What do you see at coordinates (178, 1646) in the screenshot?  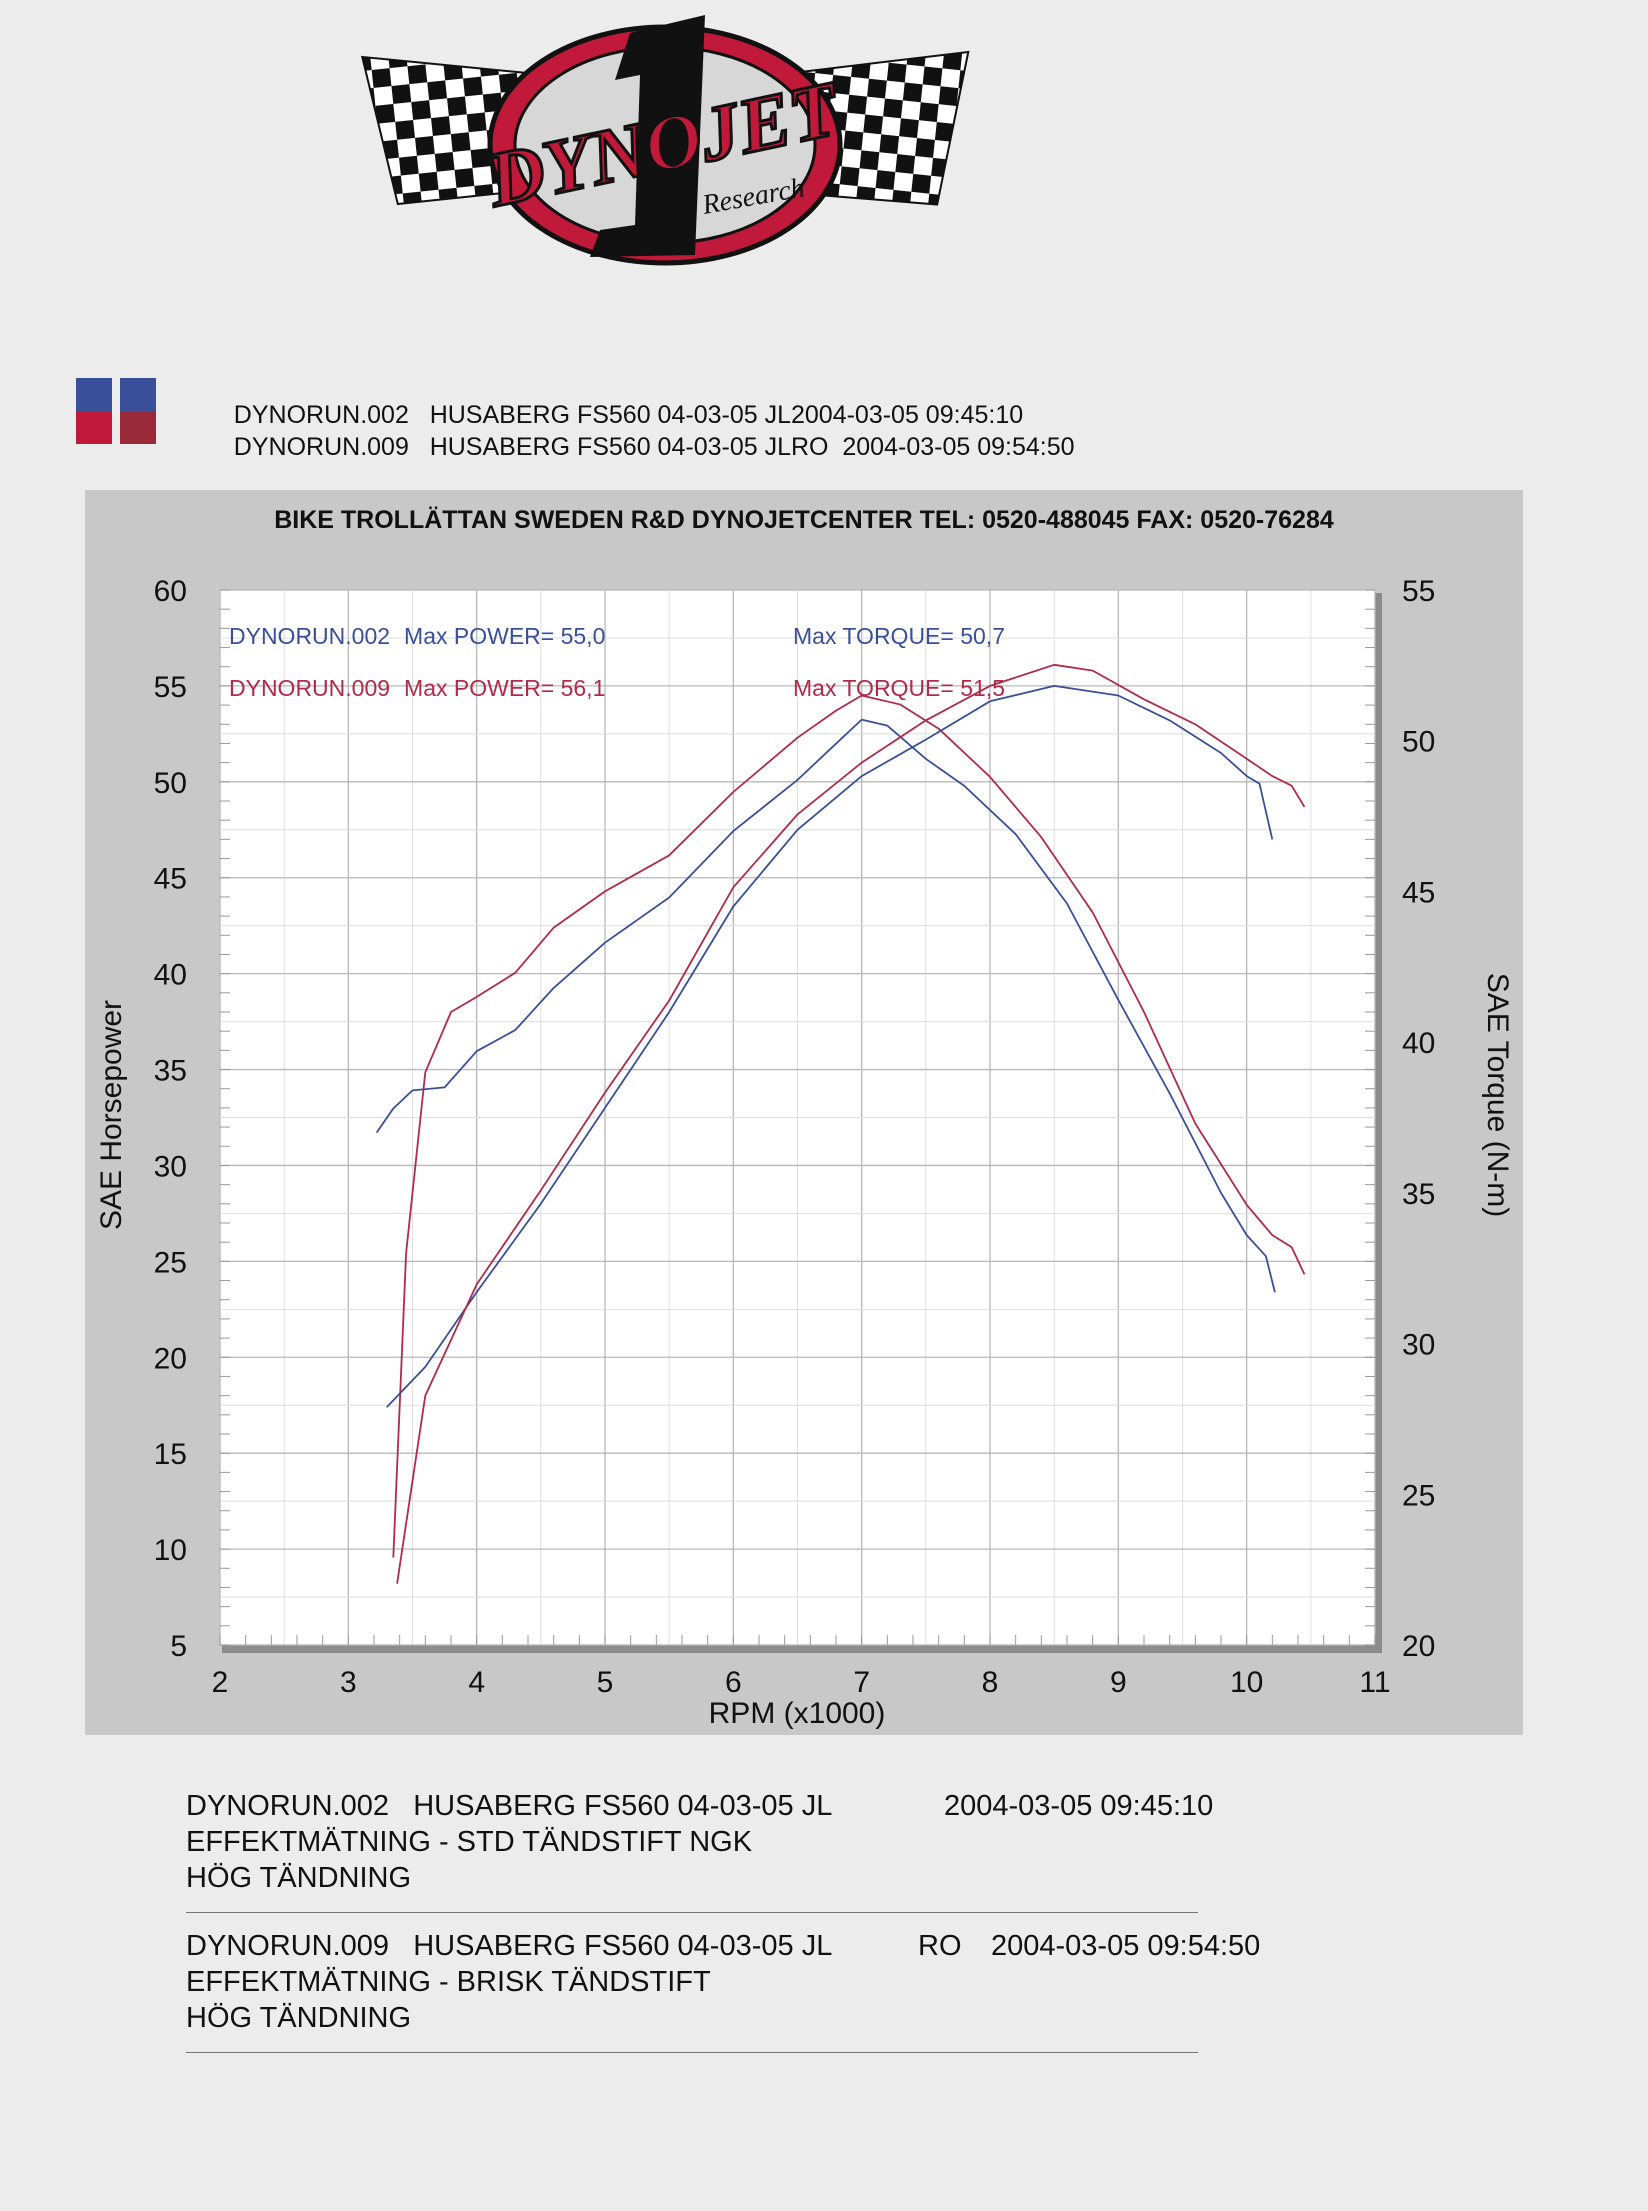 I see `y-tick-label: 5` at bounding box center [178, 1646].